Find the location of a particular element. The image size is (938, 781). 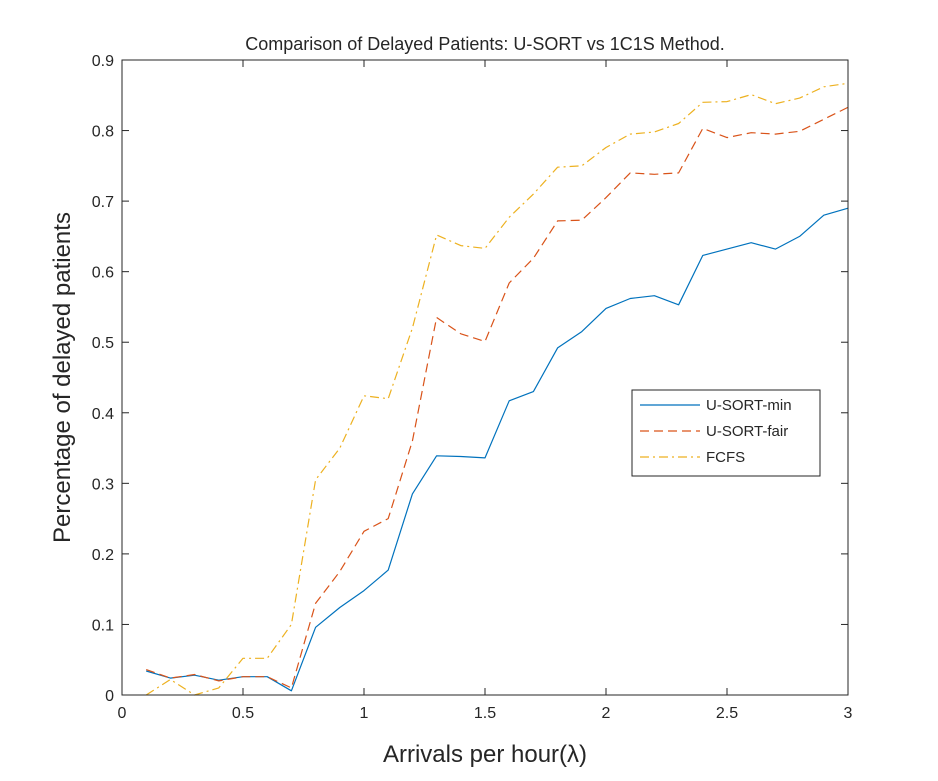

x-tick-label: 2 is located at coordinates (606, 713).